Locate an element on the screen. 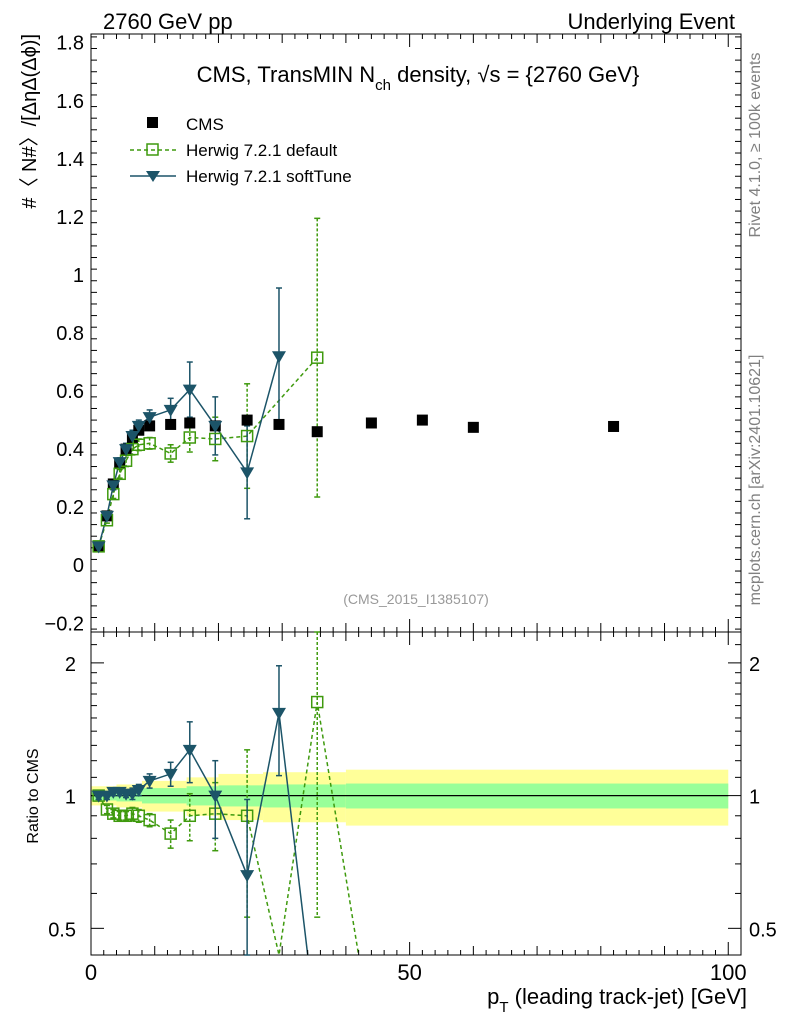 Image resolution: width=786 pixels, height=1024 pixels. legend-cms-marker is located at coordinates (152, 122).